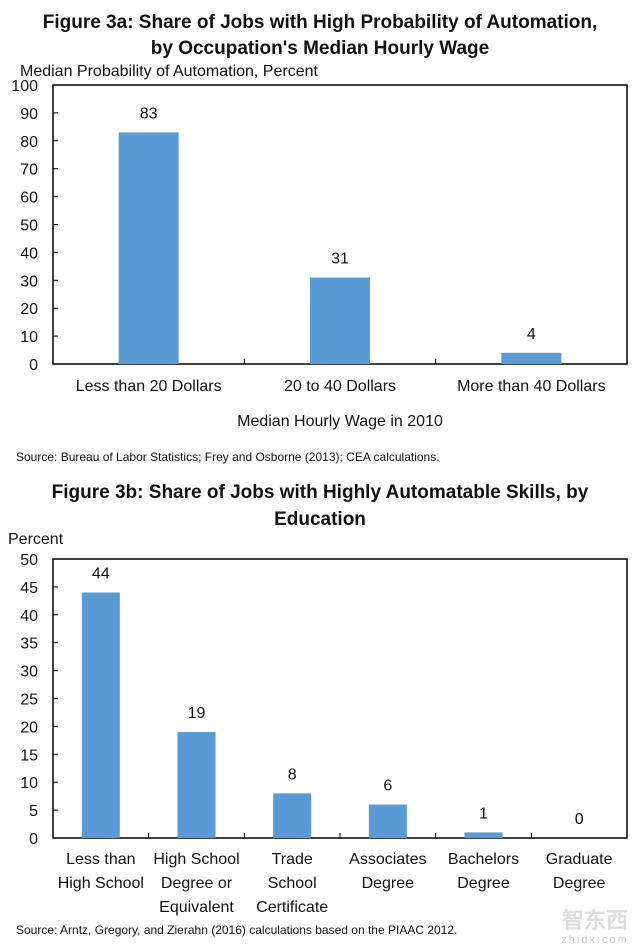 The height and width of the screenshot is (950, 640). Describe the element at coordinates (29, 198) in the screenshot. I see `y-tick-label: 60` at that location.